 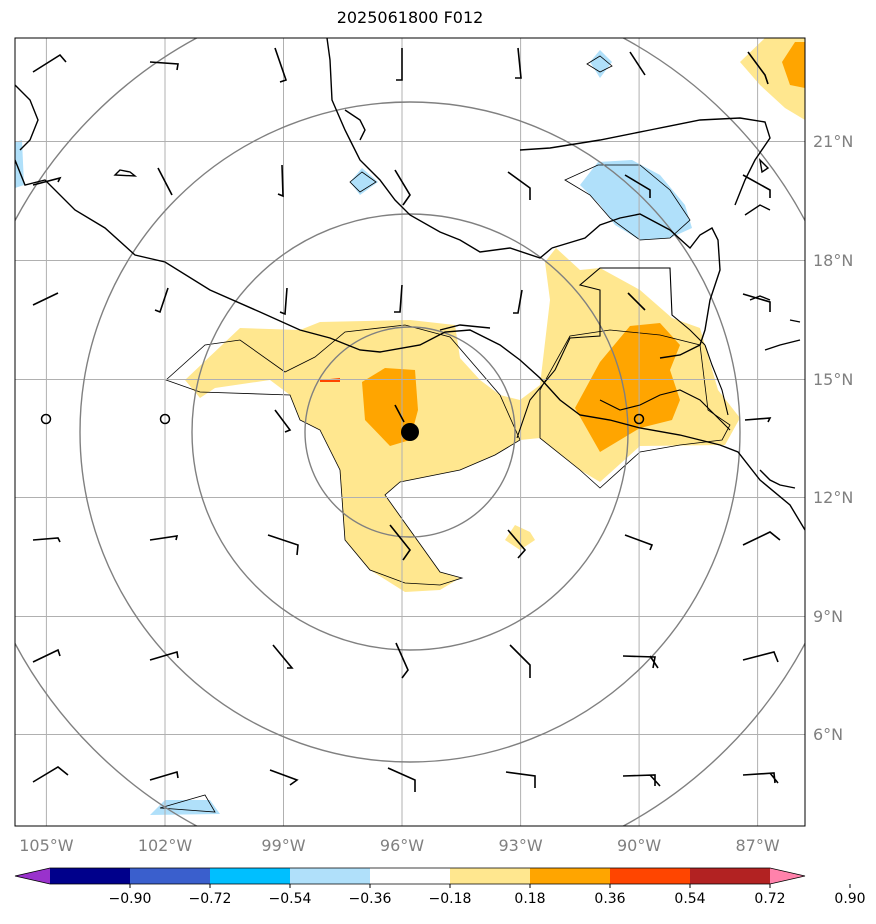 I want to click on lat-tick-label: 12°N, so click(x=833, y=497).